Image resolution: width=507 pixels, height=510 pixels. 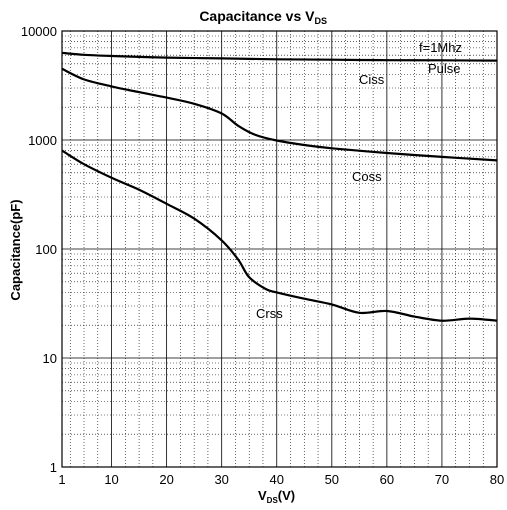 What do you see at coordinates (277, 479) in the screenshot?
I see `x-tick-label: 40` at bounding box center [277, 479].